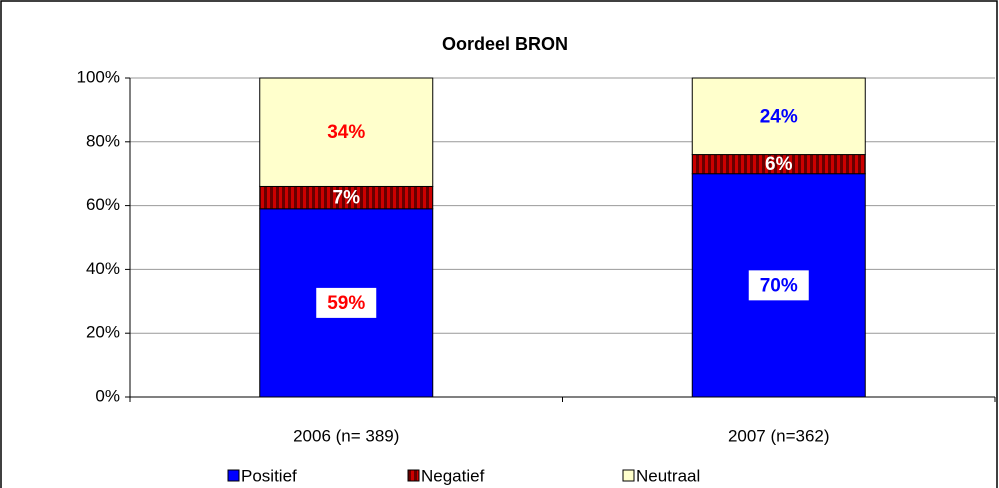 This screenshot has width=999, height=488. I want to click on value-label: 59%, so click(346, 303).